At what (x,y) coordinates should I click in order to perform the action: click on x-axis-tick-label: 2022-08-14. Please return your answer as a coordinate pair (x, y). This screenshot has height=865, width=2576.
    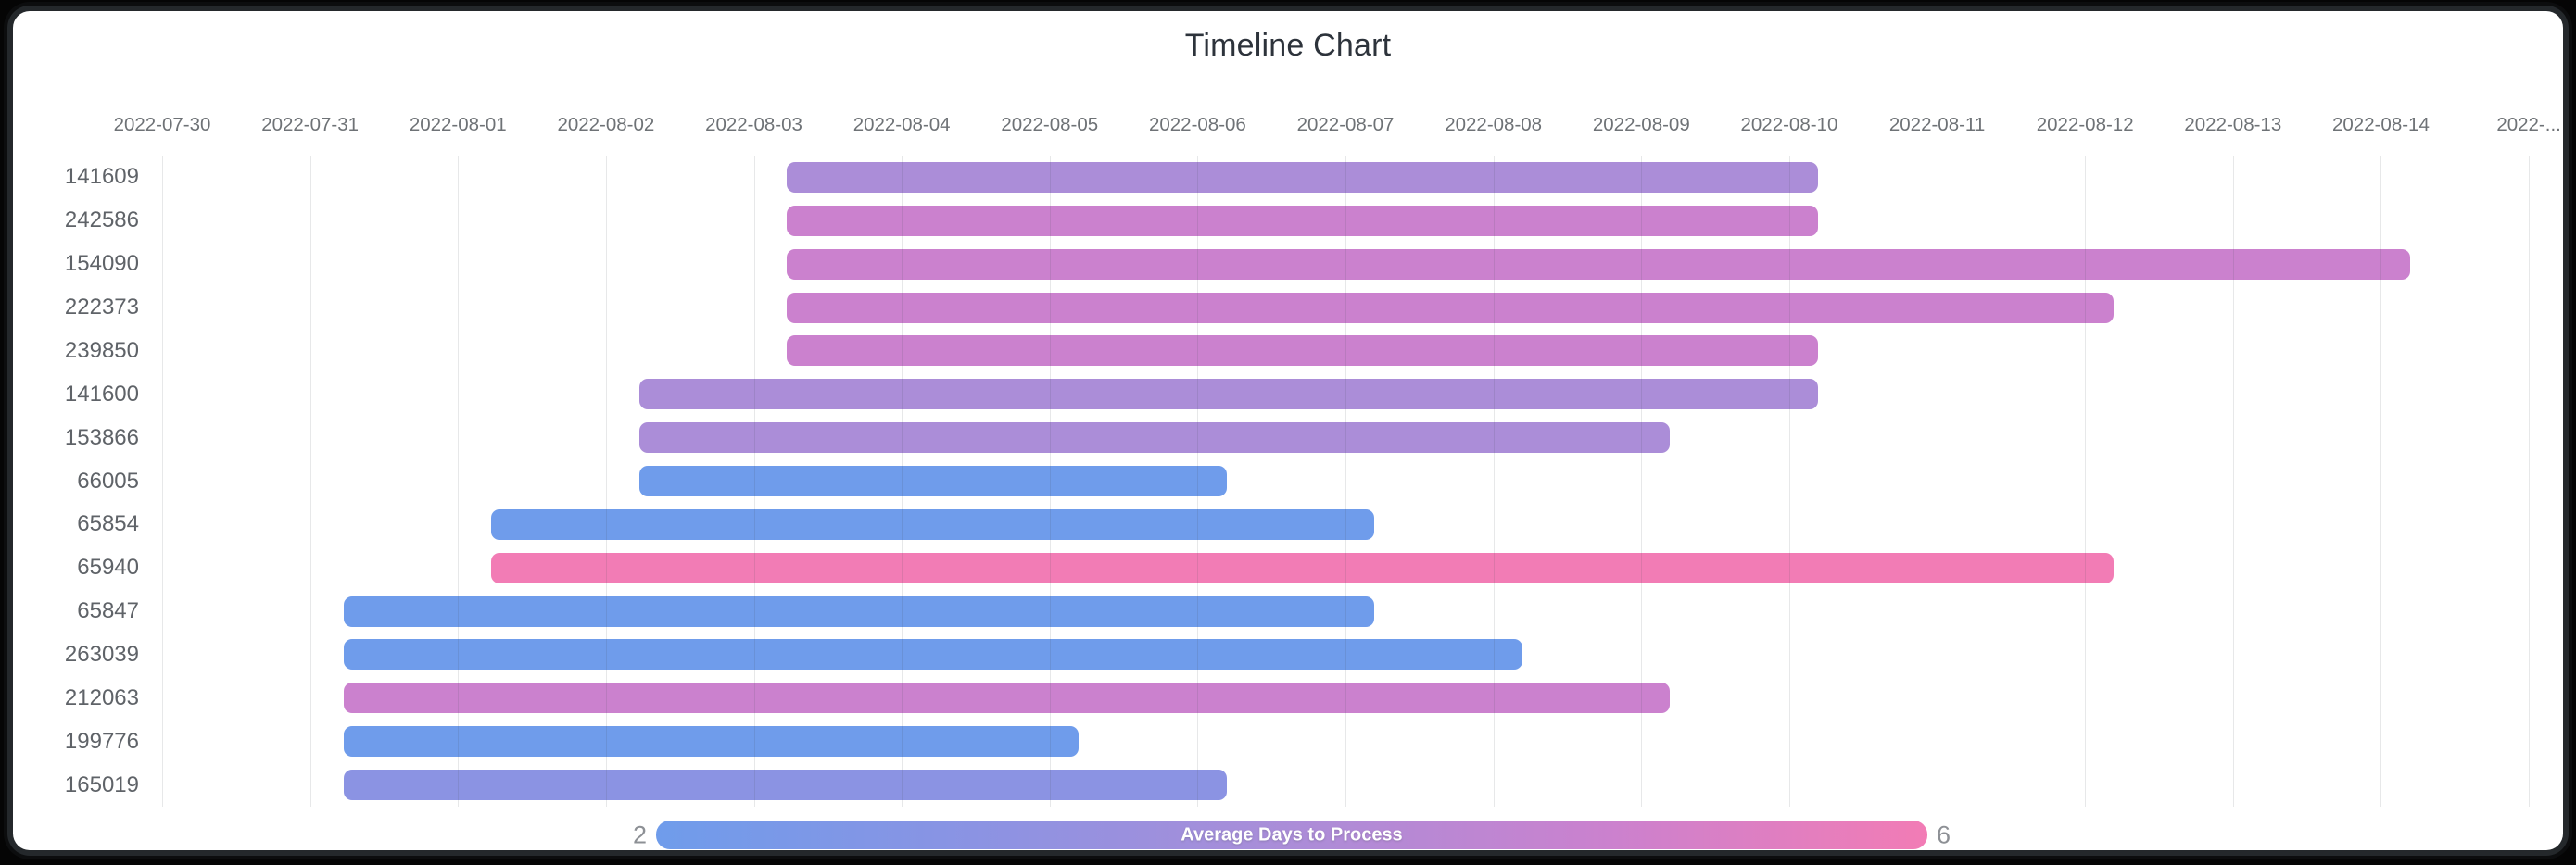
    Looking at the image, I should click on (2381, 124).